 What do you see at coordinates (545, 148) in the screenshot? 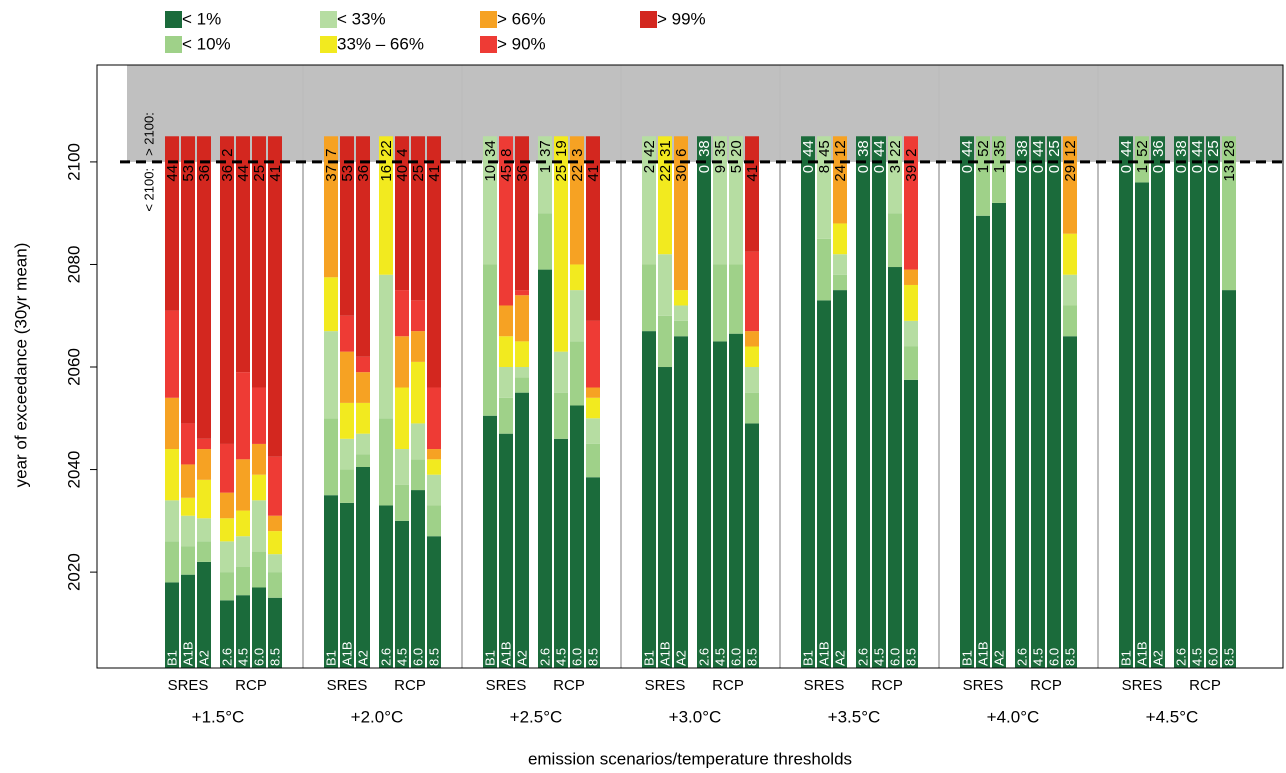
I see `count-after: 37` at bounding box center [545, 148].